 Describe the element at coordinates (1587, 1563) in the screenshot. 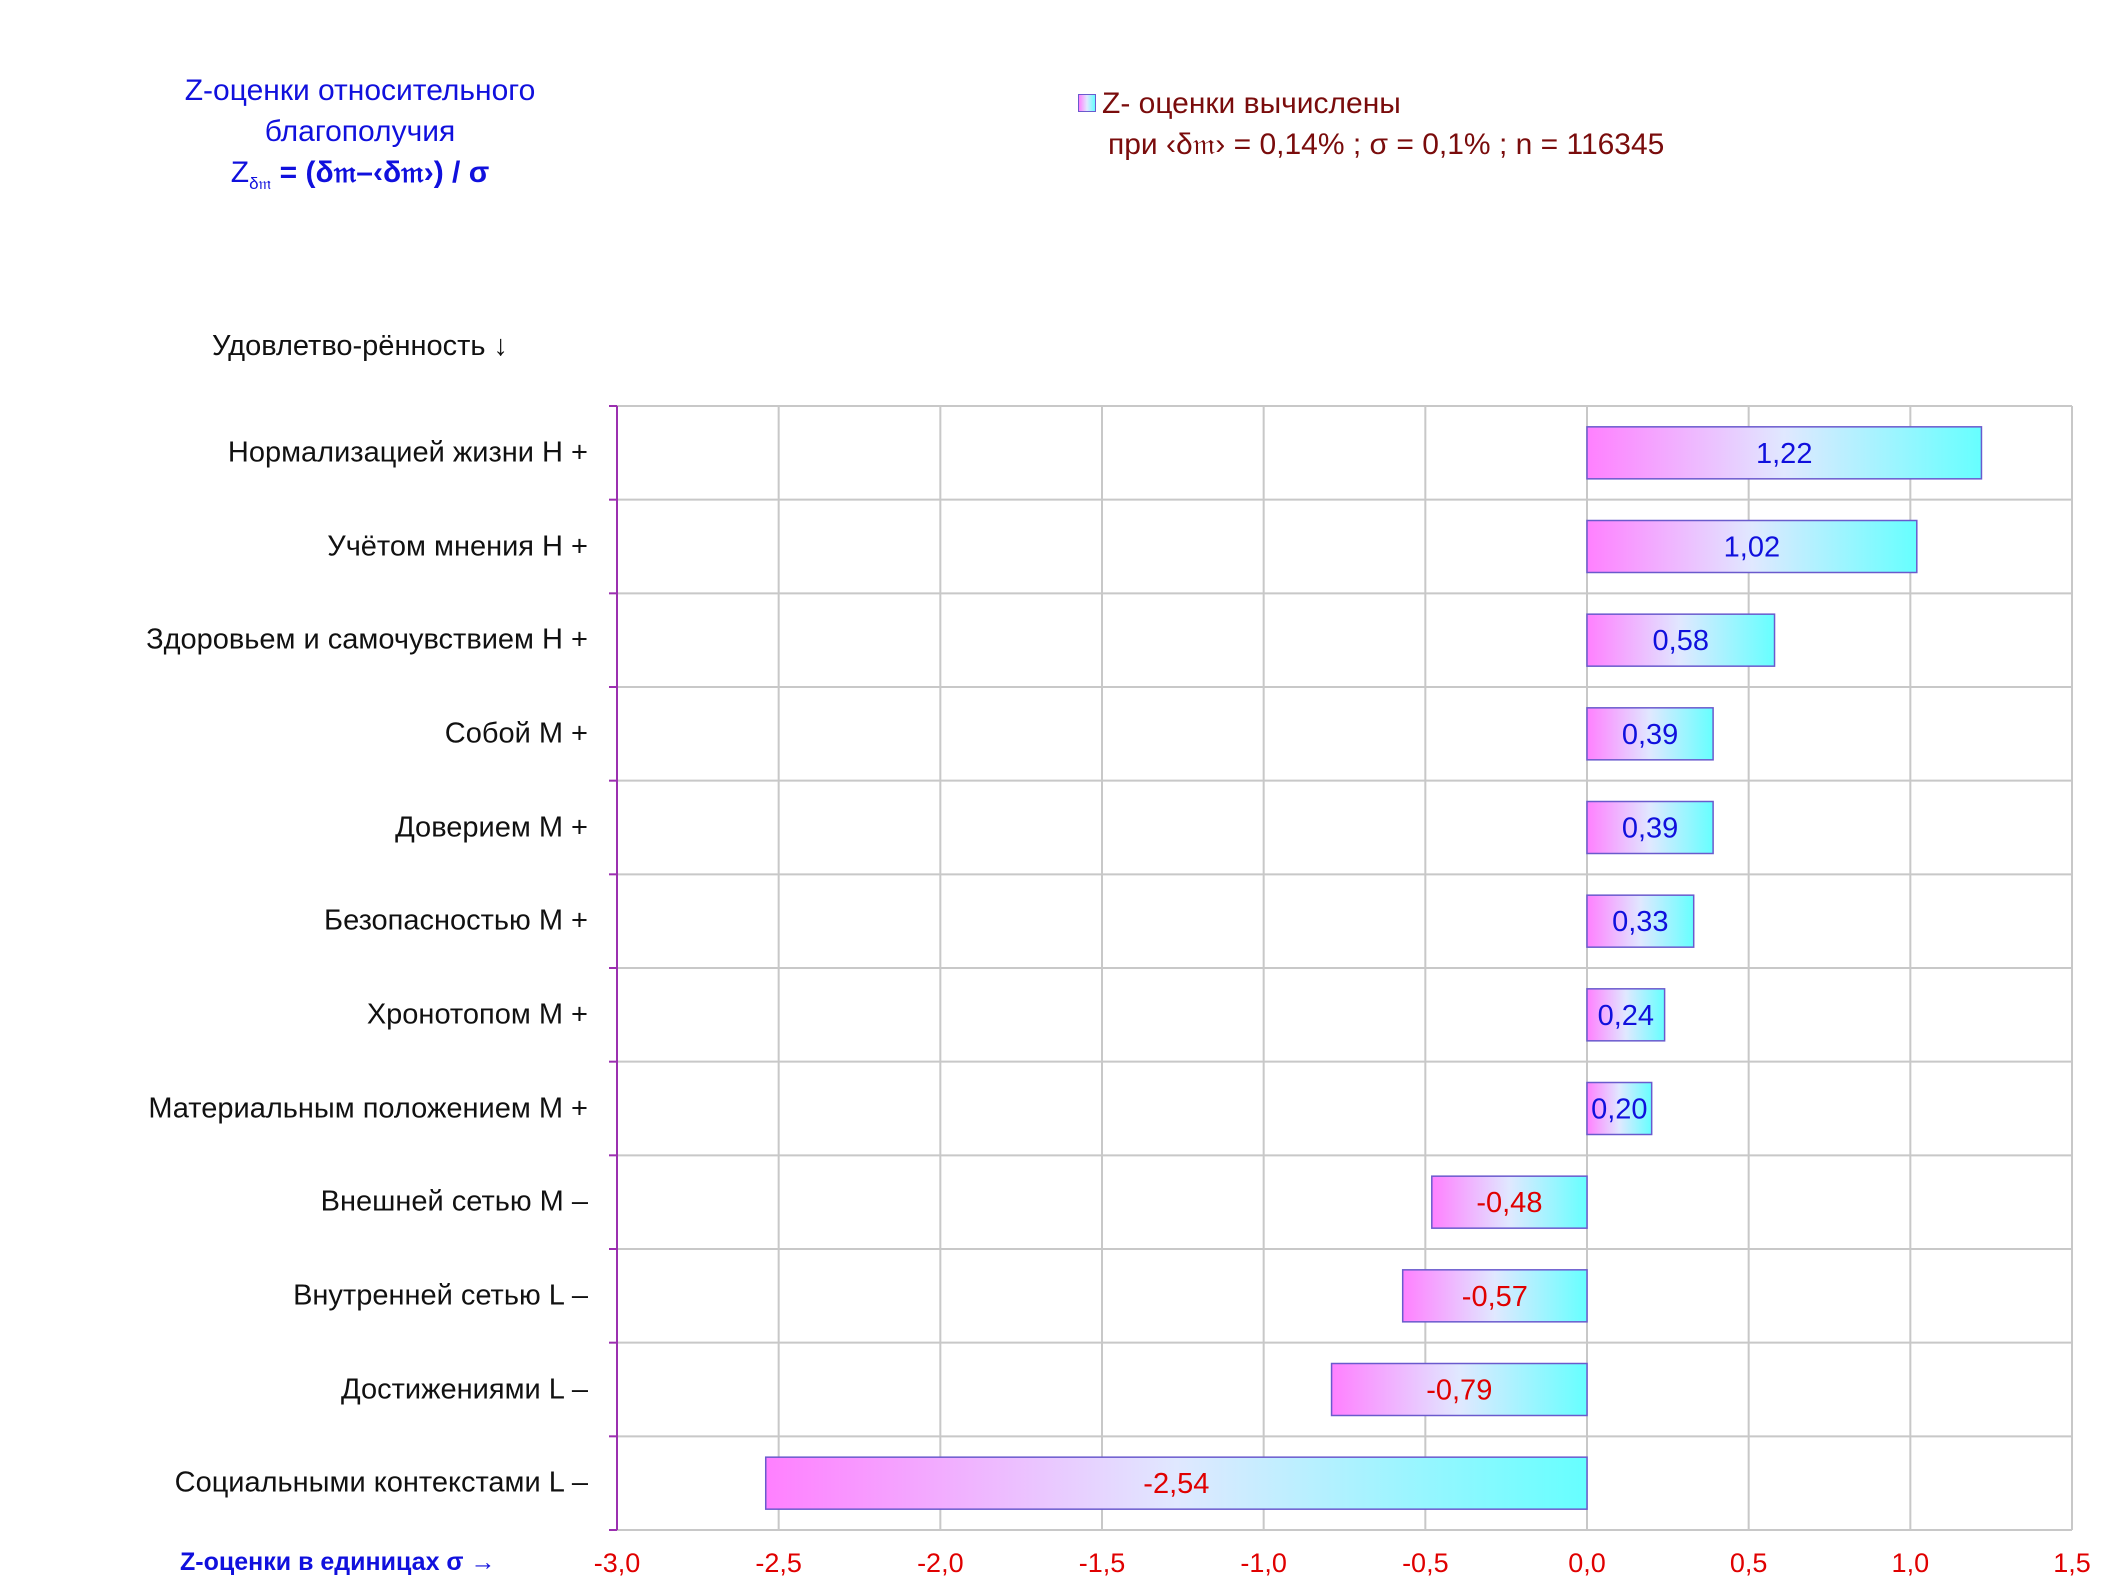

I see `x-tick-label: 0,0` at that location.